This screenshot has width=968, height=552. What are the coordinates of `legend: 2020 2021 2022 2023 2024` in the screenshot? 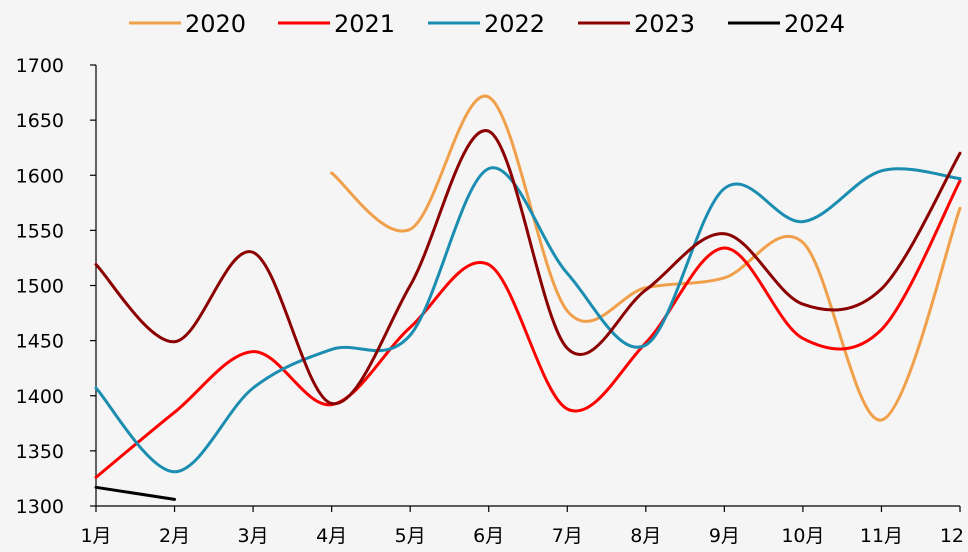 It's located at (487, 24).